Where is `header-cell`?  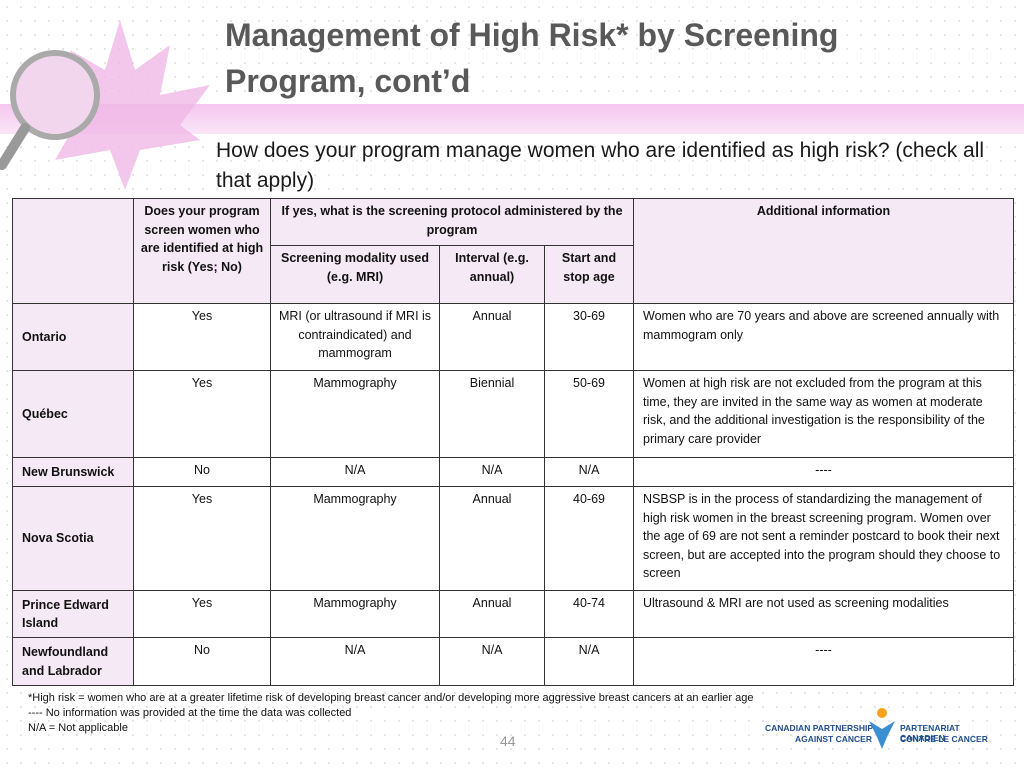
header-cell is located at coordinates (73, 251).